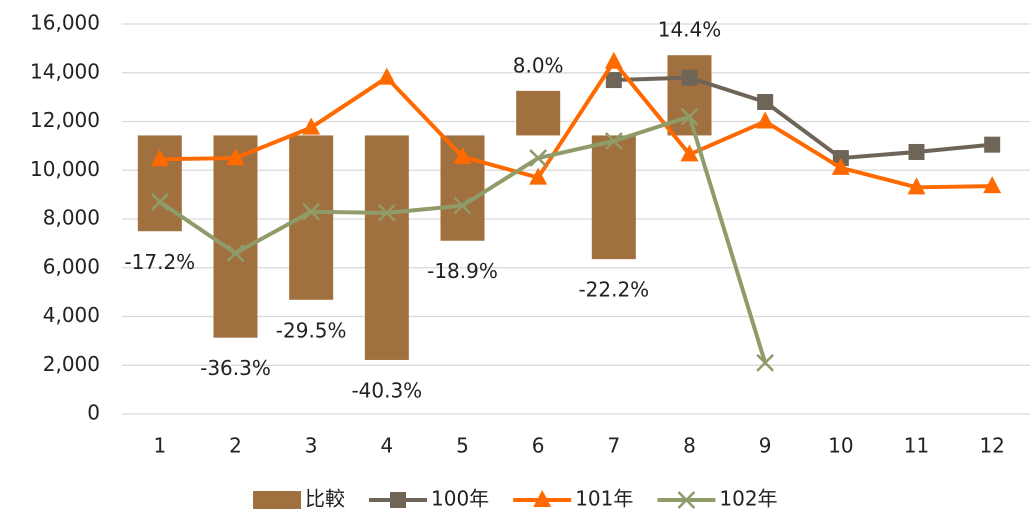 The height and width of the screenshot is (516, 1032). I want to click on legend-label: 比較, so click(325, 499).